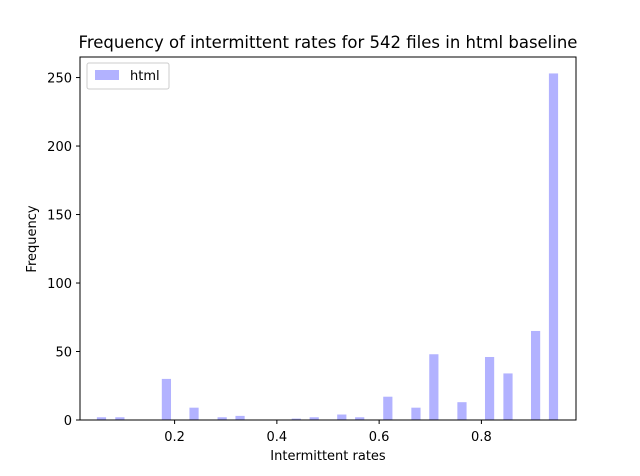  What do you see at coordinates (328, 432) in the screenshot?
I see `x-ticks: 0.2 0.4 0.6 0.8` at bounding box center [328, 432].